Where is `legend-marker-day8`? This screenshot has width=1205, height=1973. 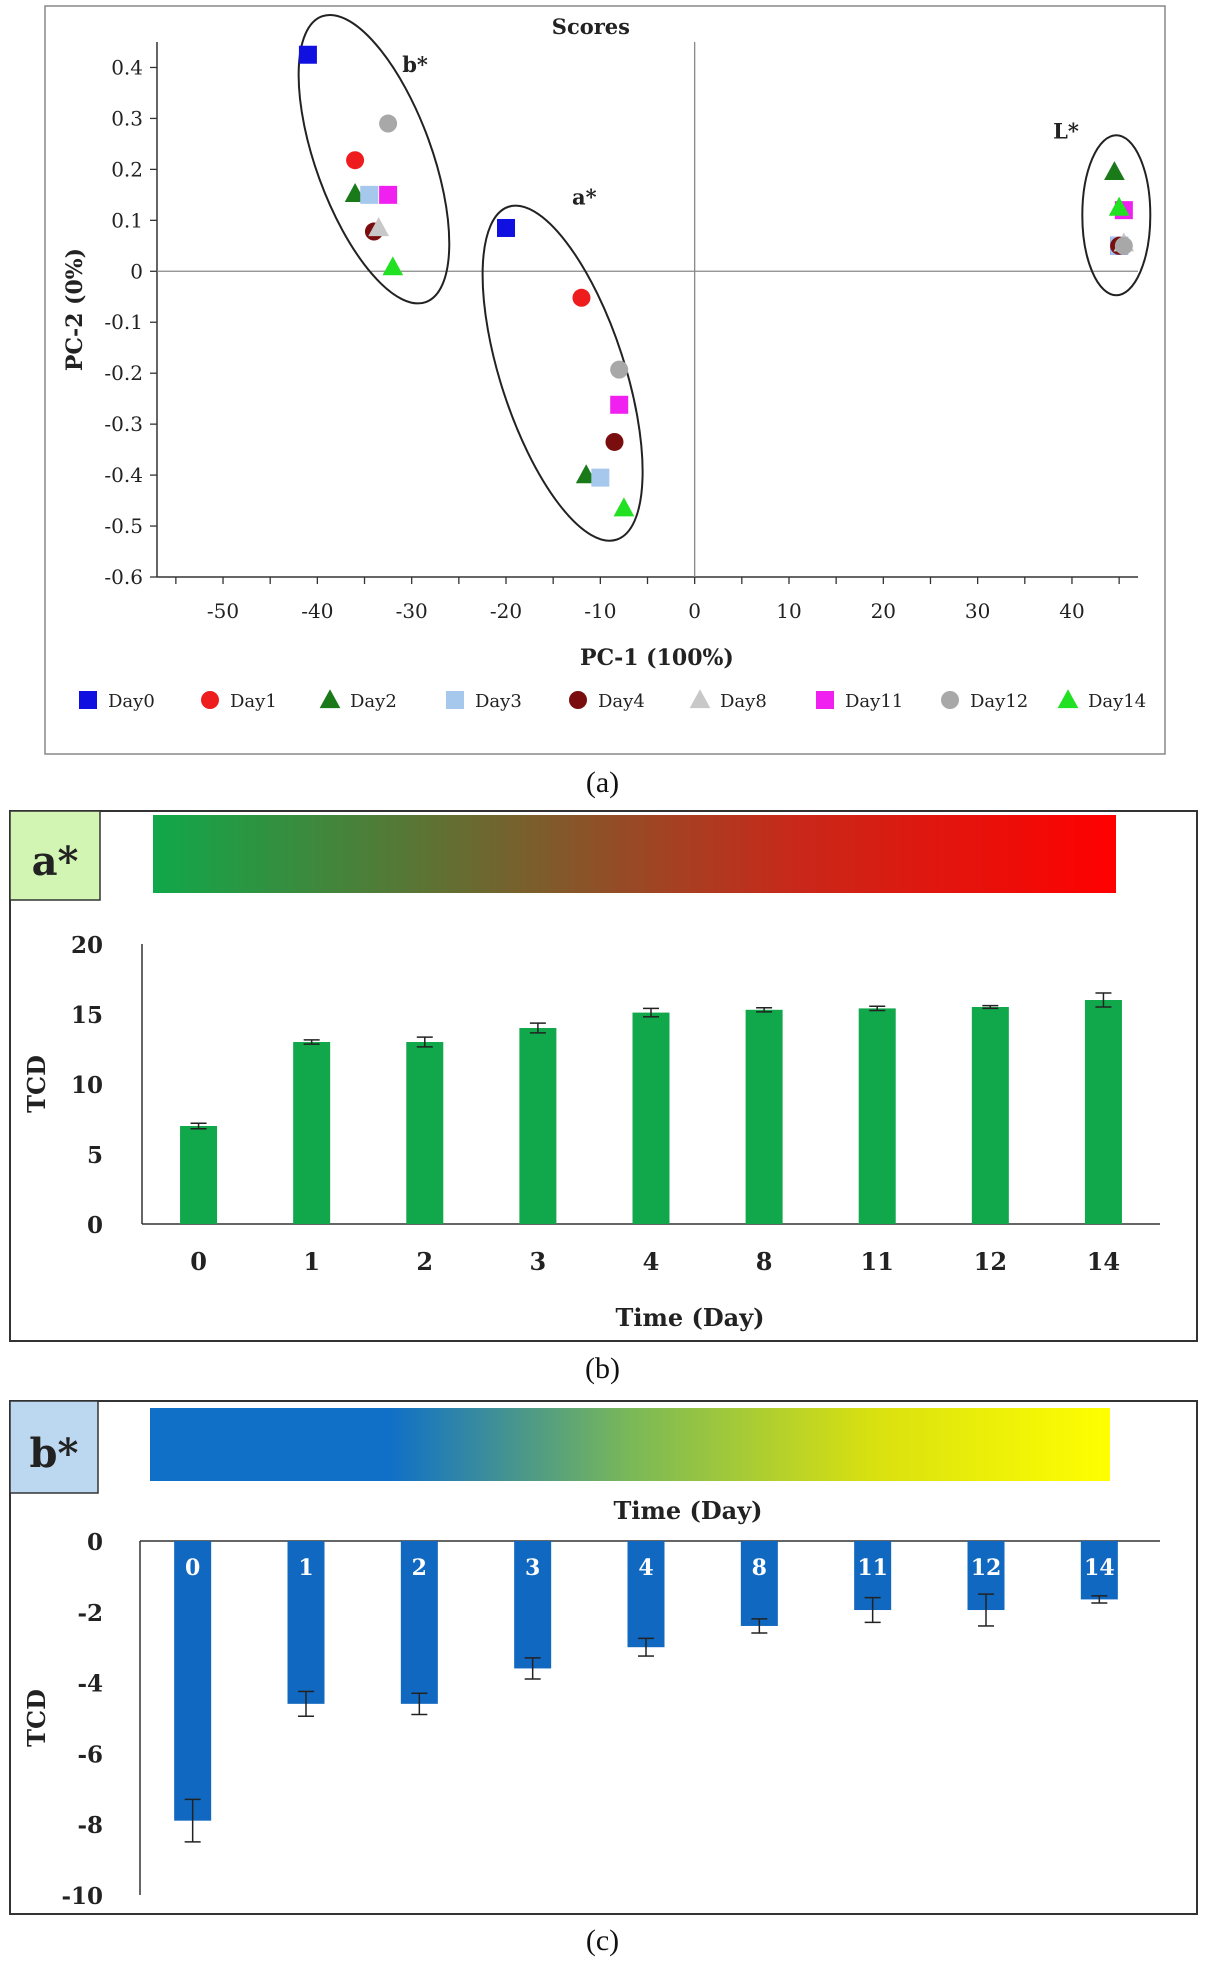
legend-marker-day8 is located at coordinates (700, 699).